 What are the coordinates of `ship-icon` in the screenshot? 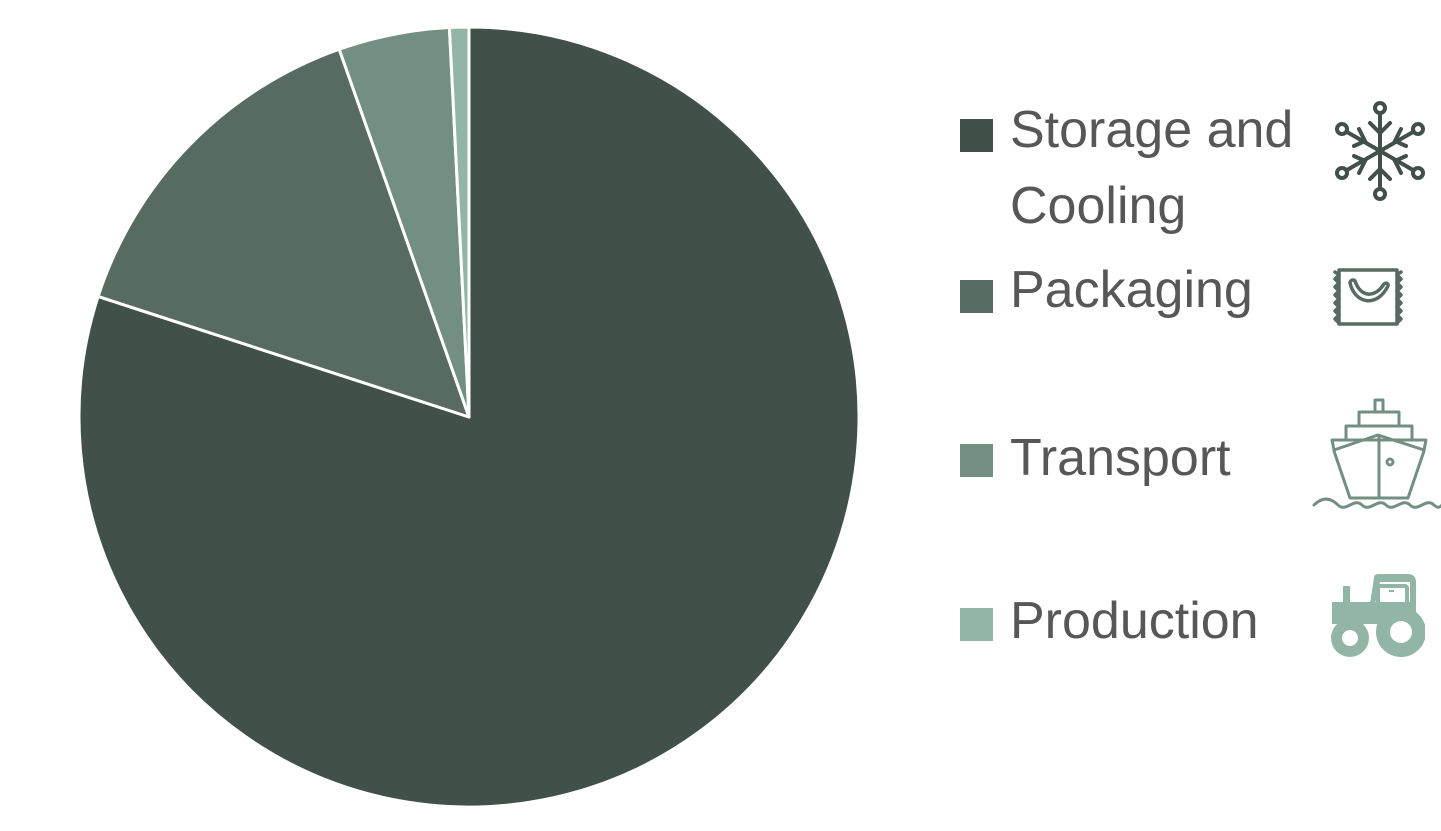 It's located at (1376, 452).